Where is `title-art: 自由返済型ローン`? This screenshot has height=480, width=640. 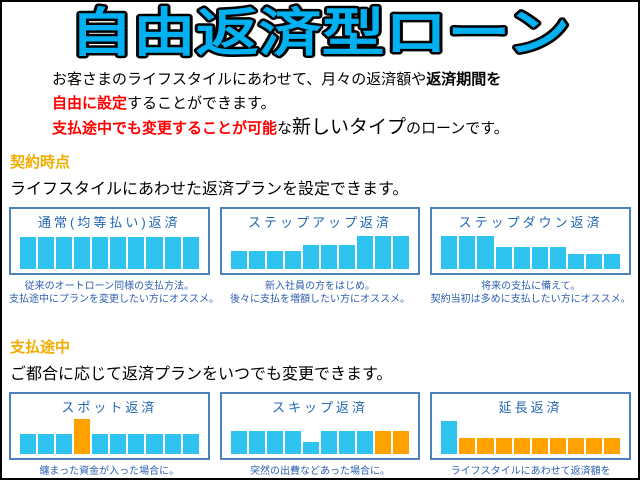
title-art: 自由返済型ローン is located at coordinates (320, 34).